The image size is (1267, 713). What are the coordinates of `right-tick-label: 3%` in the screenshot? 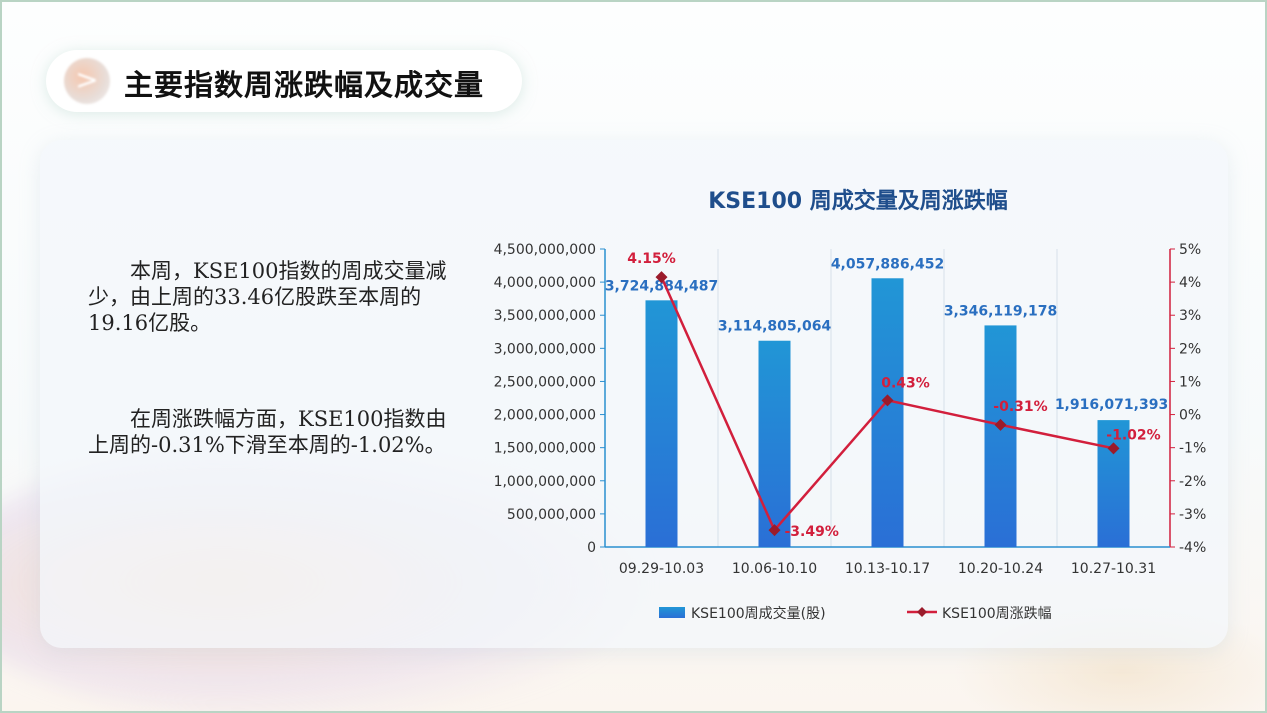 It's located at (1190, 316).